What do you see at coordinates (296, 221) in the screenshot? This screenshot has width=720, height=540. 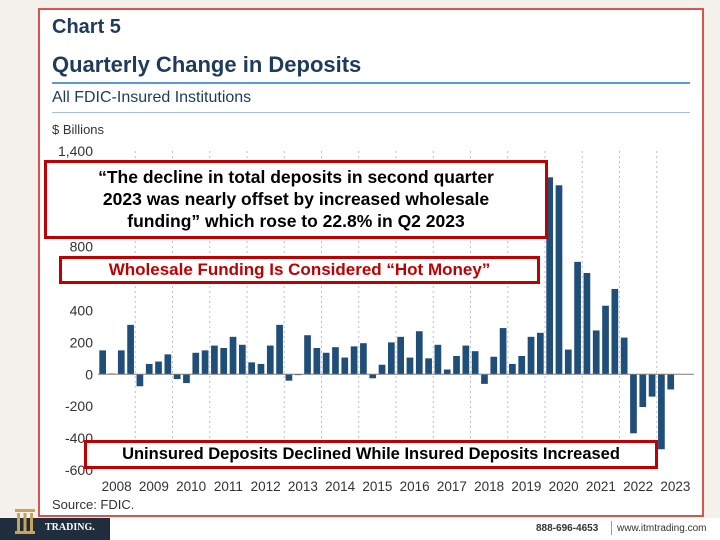 I see `quote-line-3: funding” which rose to 22.8% in Q2 2023` at bounding box center [296, 221].